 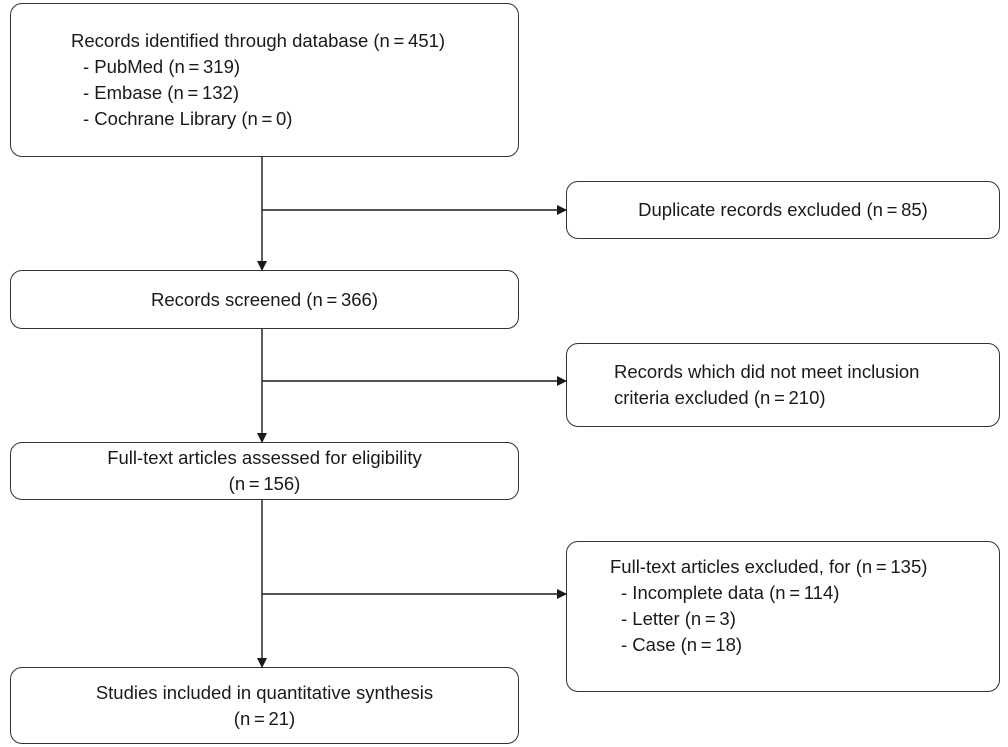 What do you see at coordinates (264, 483) in the screenshot?
I see `eligibility-line2: (n = 156)` at bounding box center [264, 483].